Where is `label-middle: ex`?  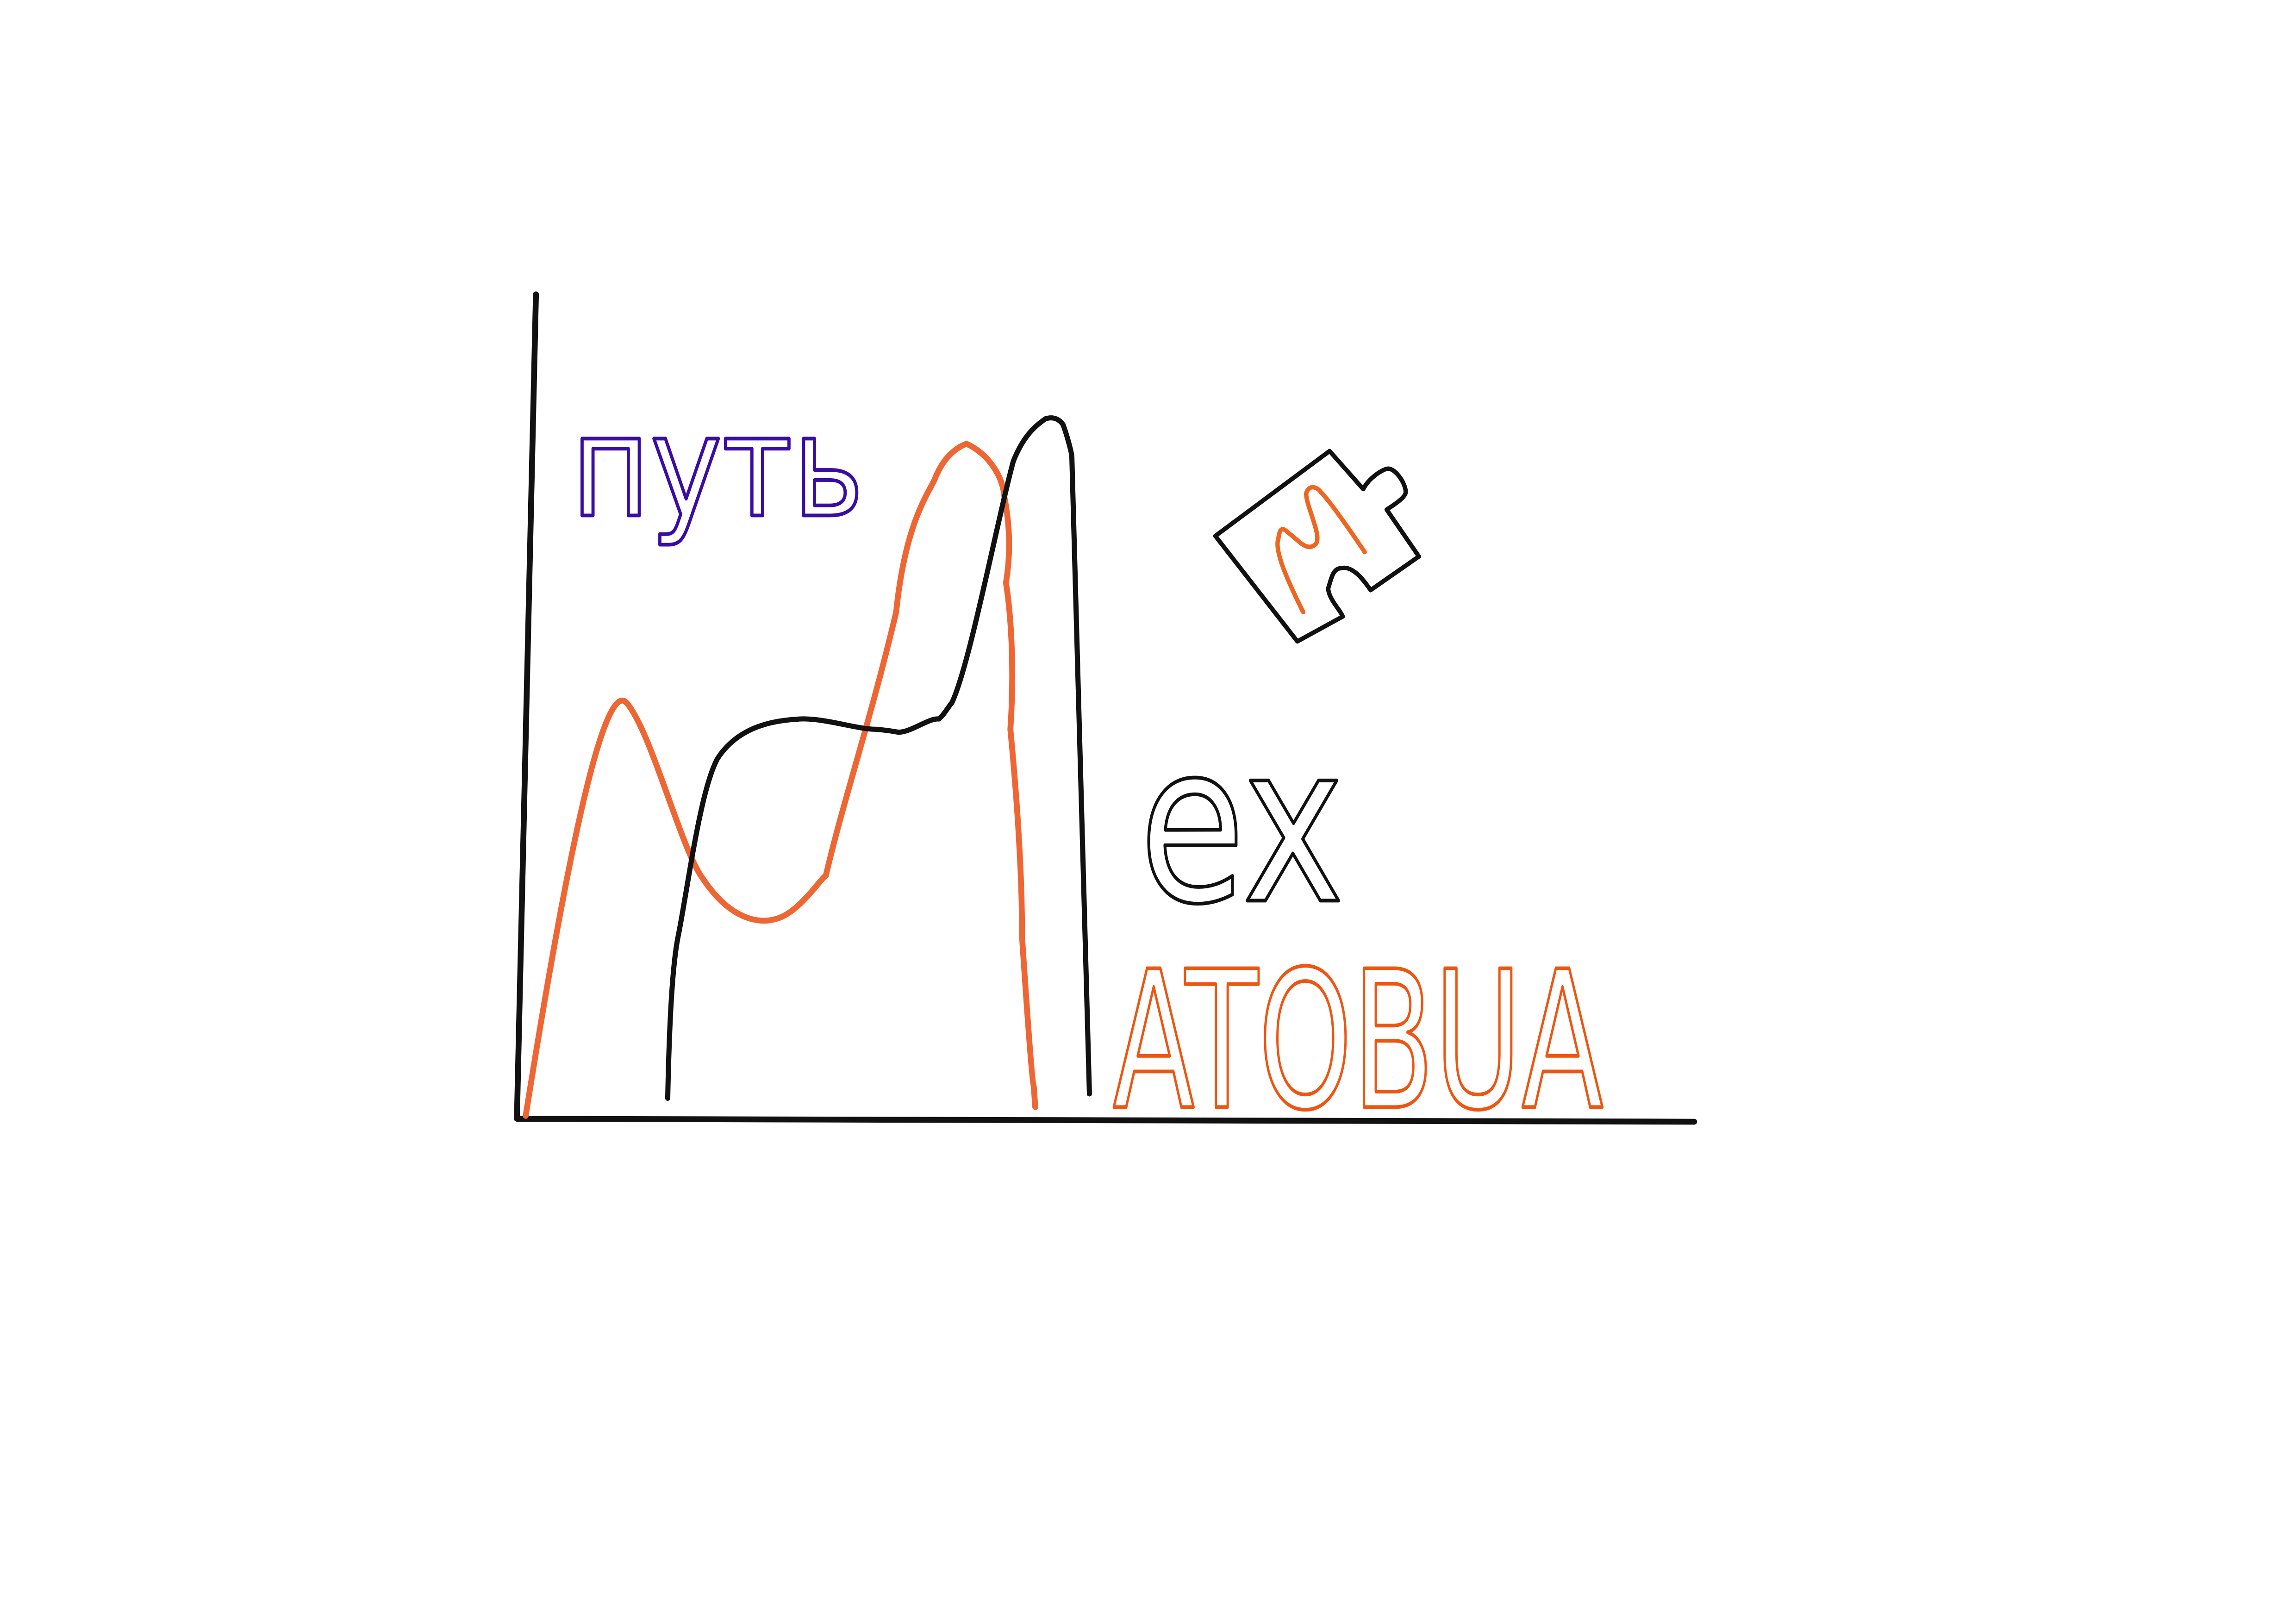 label-middle: ex is located at coordinates (1241, 824).